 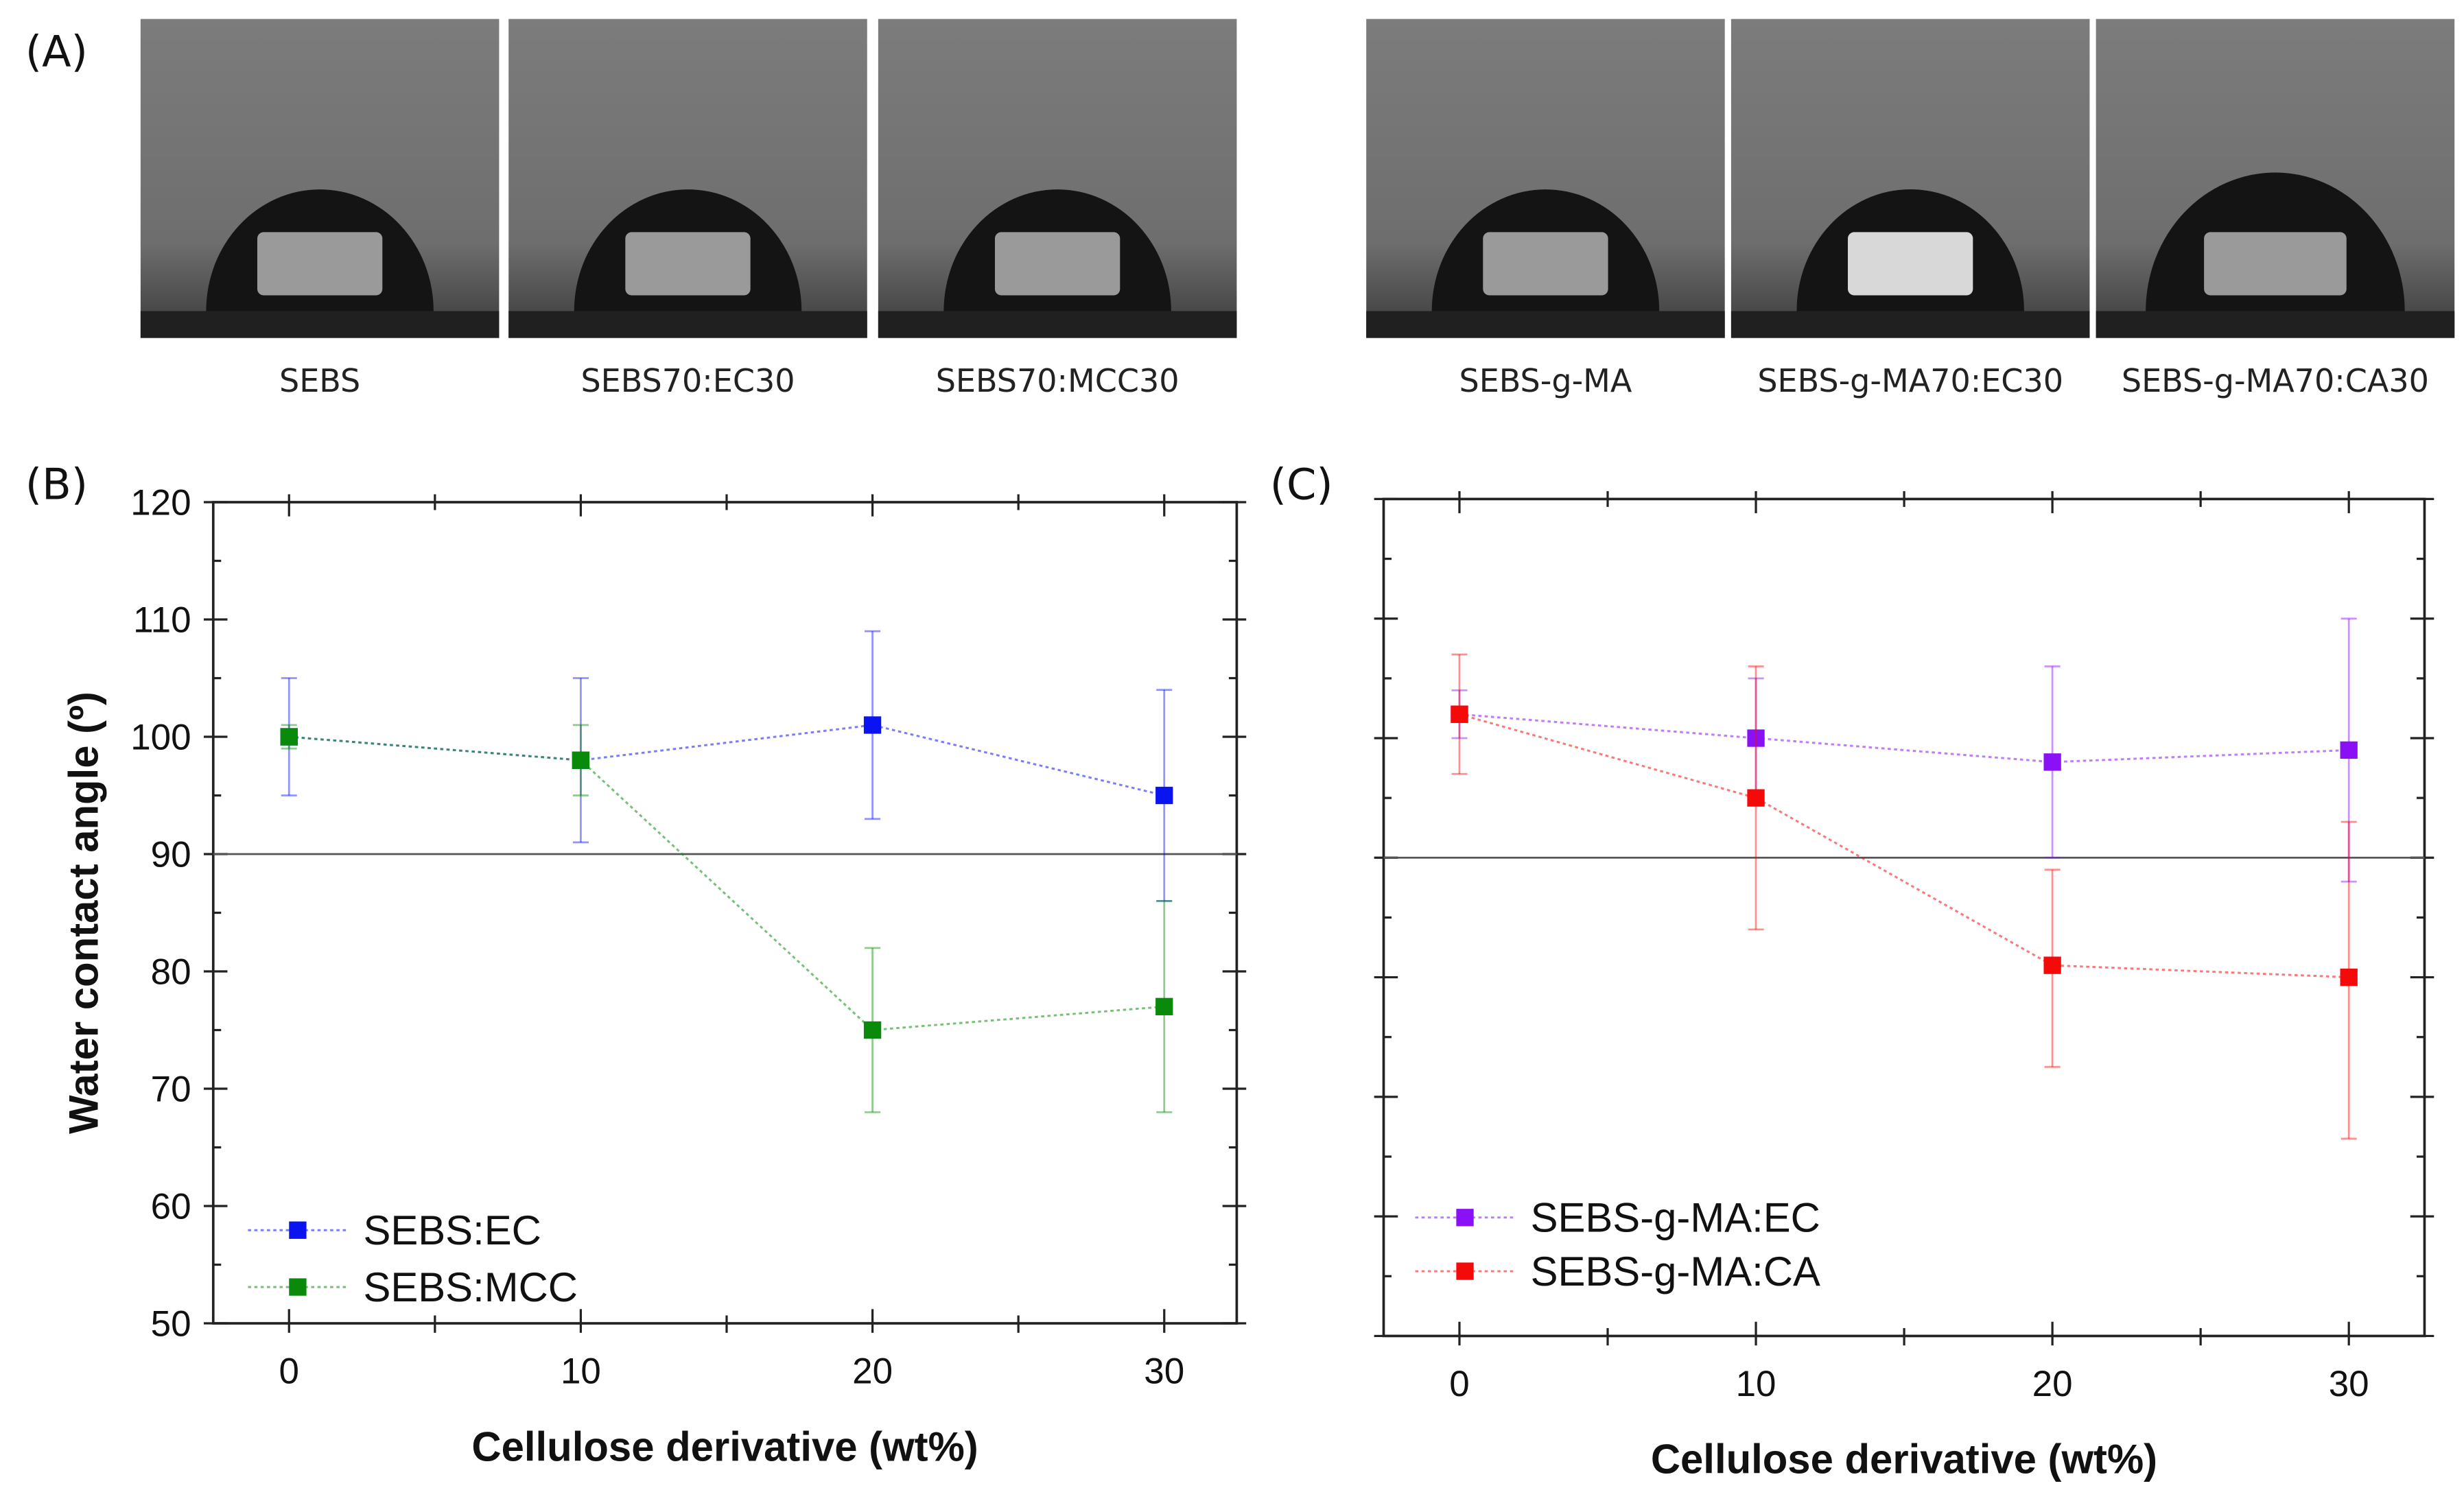 I want to click on photo-caption: SEBS-g-MA, so click(x=1545, y=381).